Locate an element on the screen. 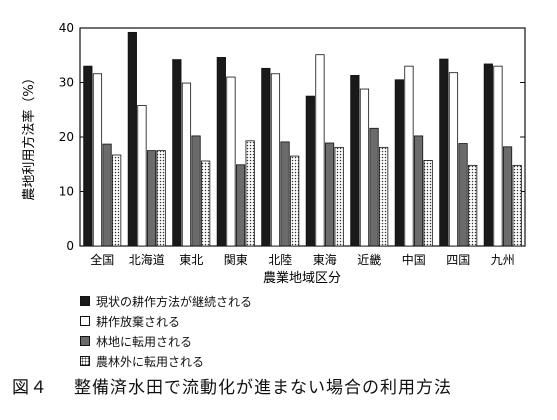  y-tick-label: 10 is located at coordinates (66, 192).